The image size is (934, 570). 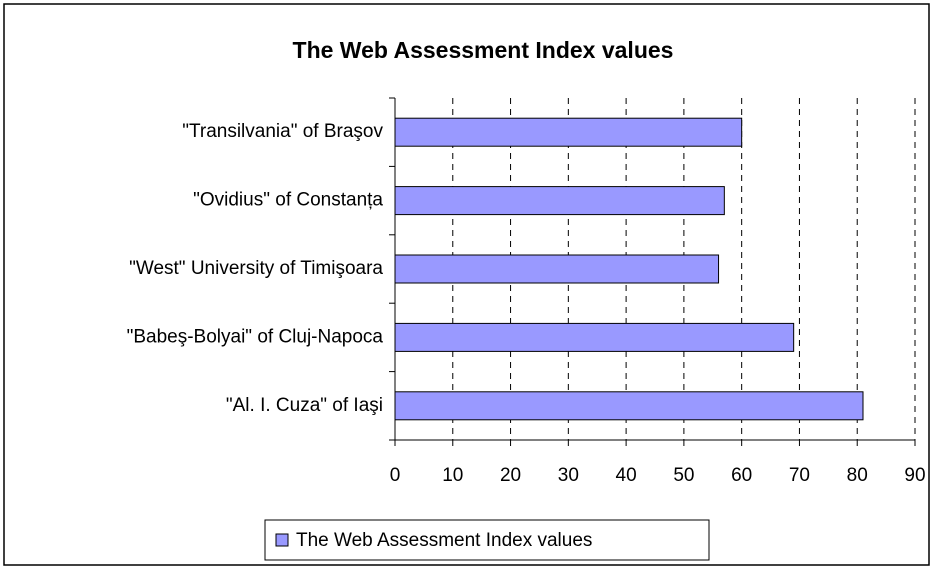 I want to click on x-tick-label: 90, so click(x=914, y=475).